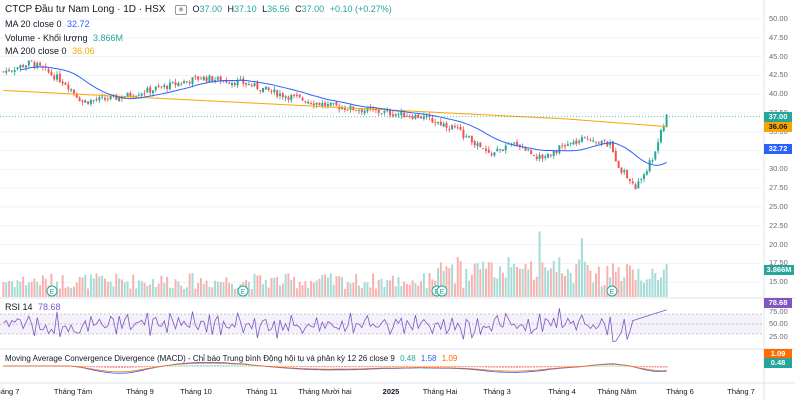 Image resolution: width=795 pixels, height=405 pixels. Describe the element at coordinates (51, 51) in the screenshot. I see `legend-ma200: MA 200 close 0 36.06` at that location.